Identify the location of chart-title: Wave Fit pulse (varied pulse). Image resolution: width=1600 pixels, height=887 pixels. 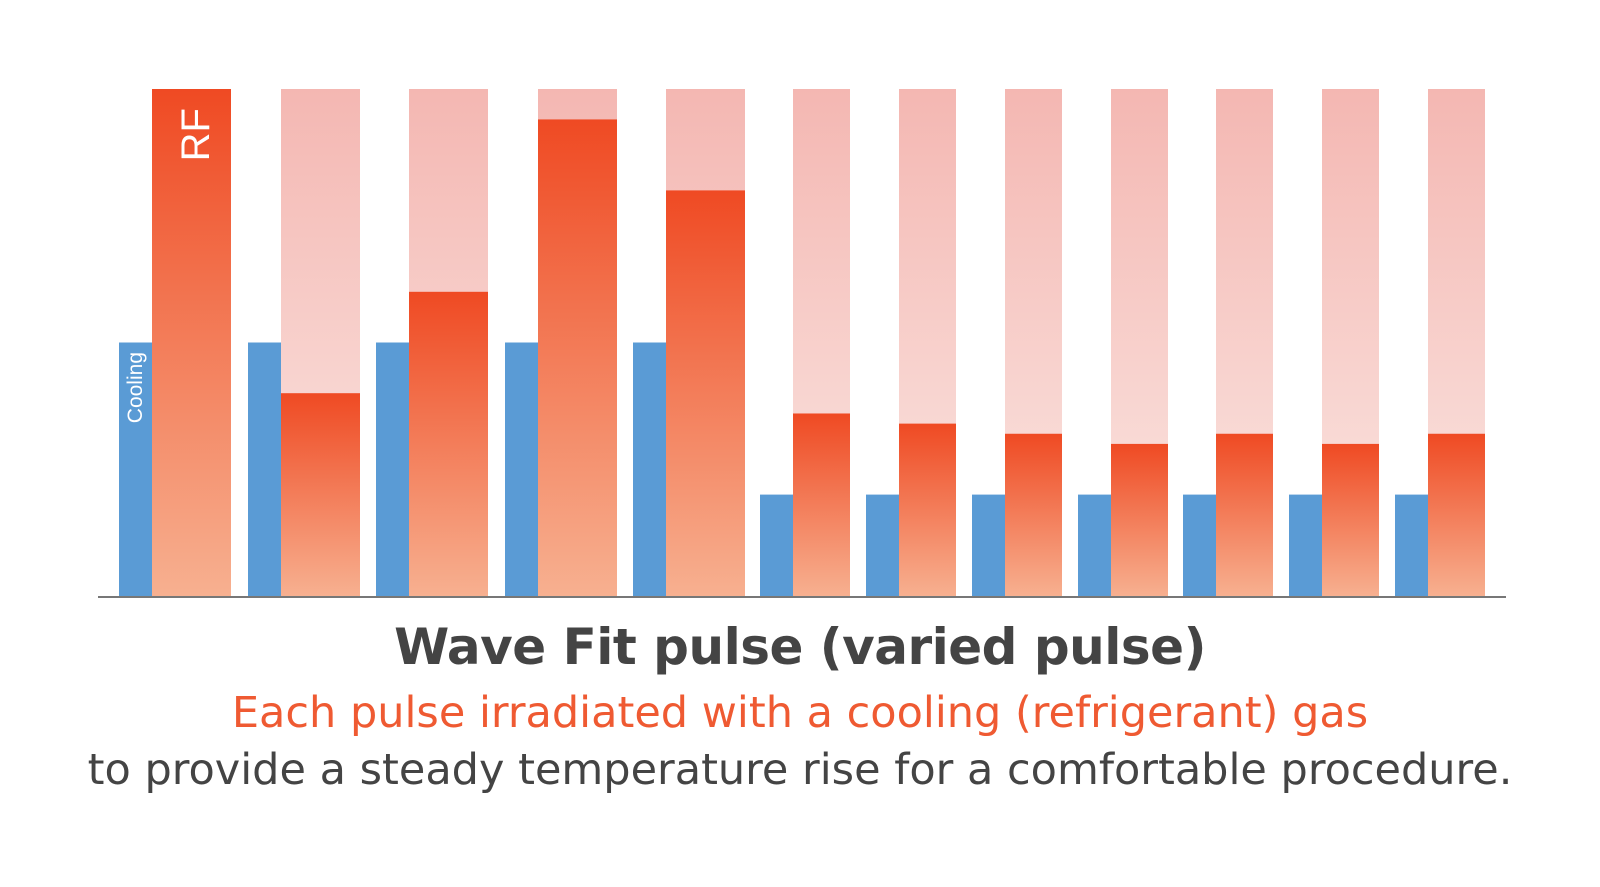
(800, 647).